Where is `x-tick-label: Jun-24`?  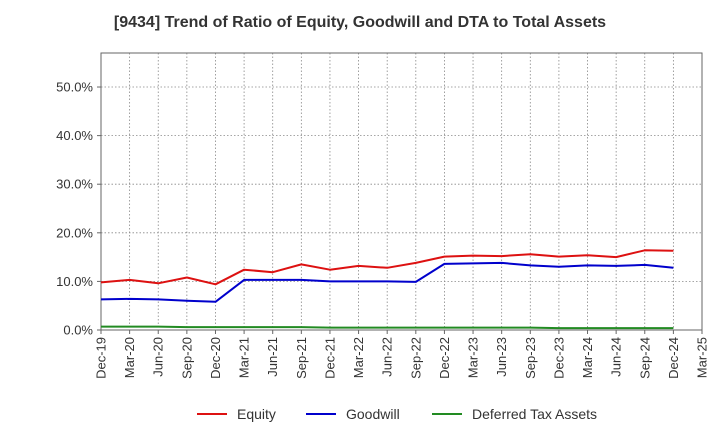
x-tick-label: Jun-24 is located at coordinates (616, 357).